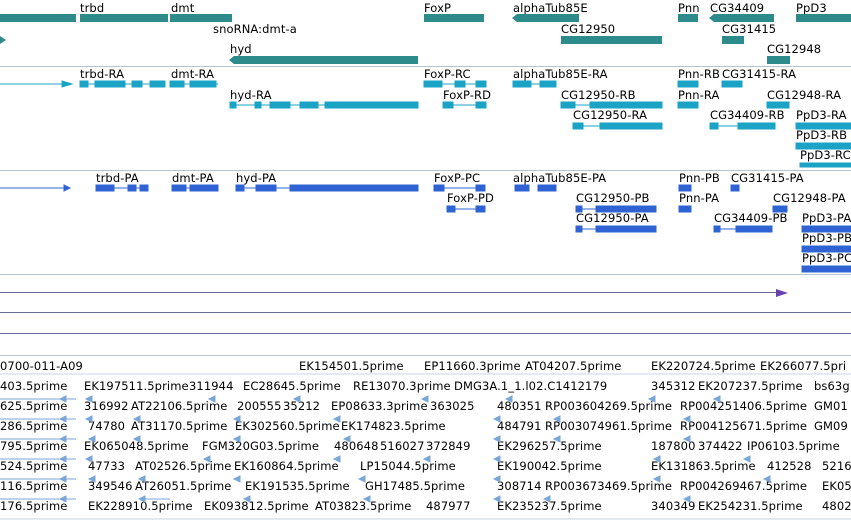  Describe the element at coordinates (609, 426) in the screenshot. I see `est-label: RP003074961.5prime` at that location.